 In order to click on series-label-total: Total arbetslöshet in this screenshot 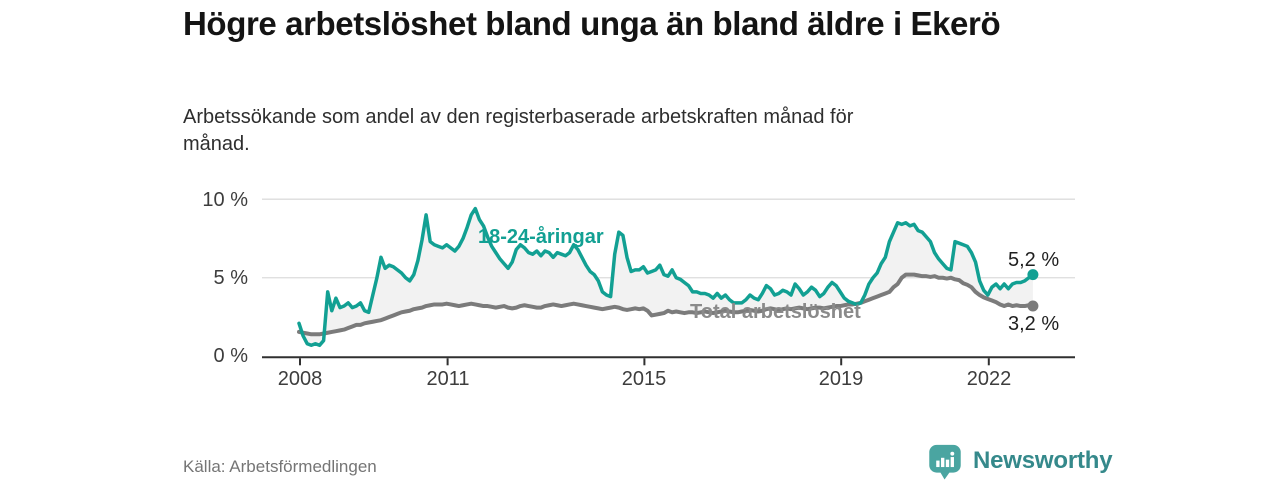, I will do `click(775, 312)`.